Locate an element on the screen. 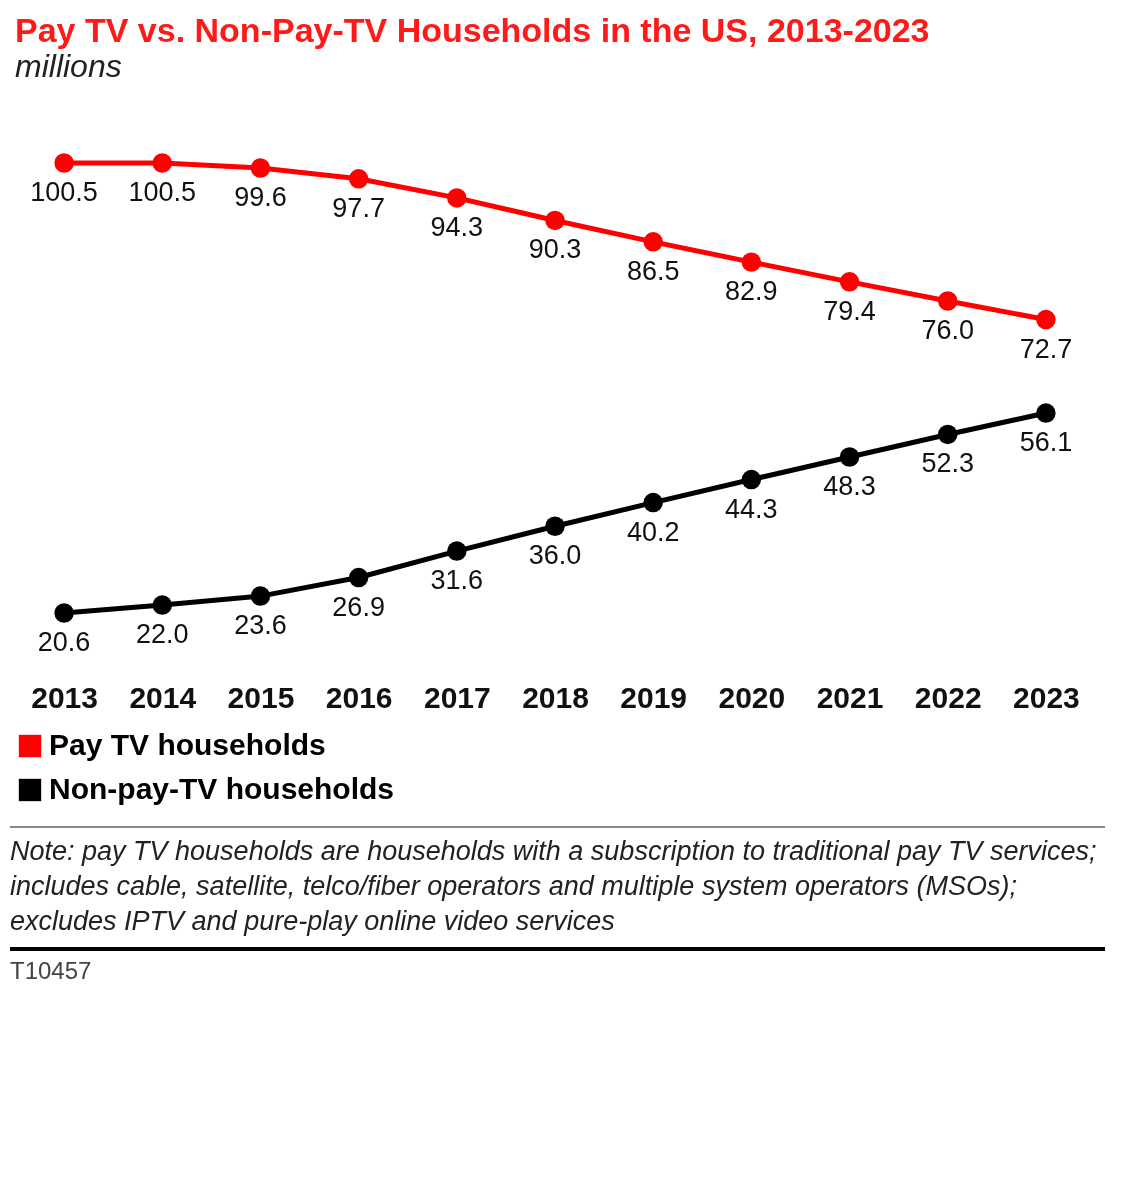  data-label: 90.3 is located at coordinates (555, 249).